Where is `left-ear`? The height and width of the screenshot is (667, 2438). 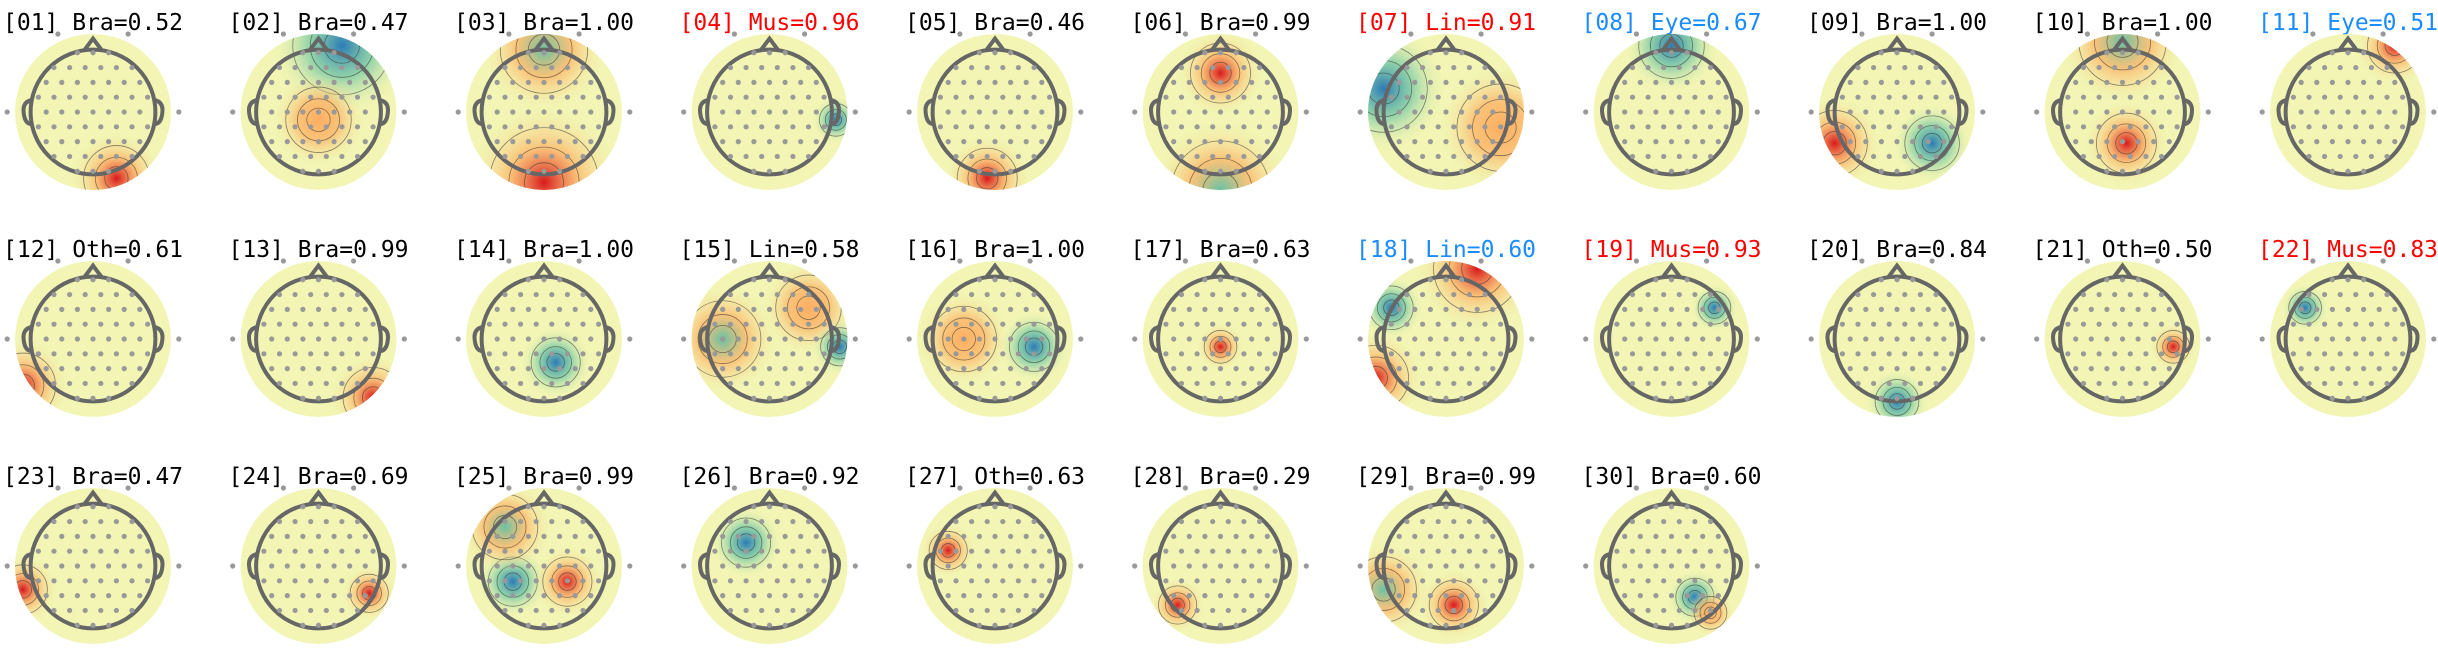
left-ear is located at coordinates (27, 112).